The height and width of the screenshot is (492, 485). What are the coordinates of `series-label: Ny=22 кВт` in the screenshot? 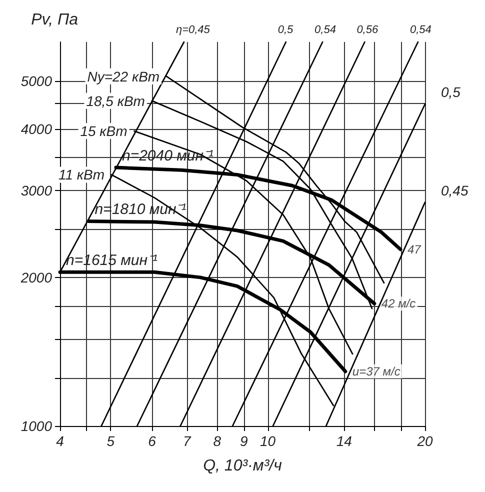 It's located at (123, 76).